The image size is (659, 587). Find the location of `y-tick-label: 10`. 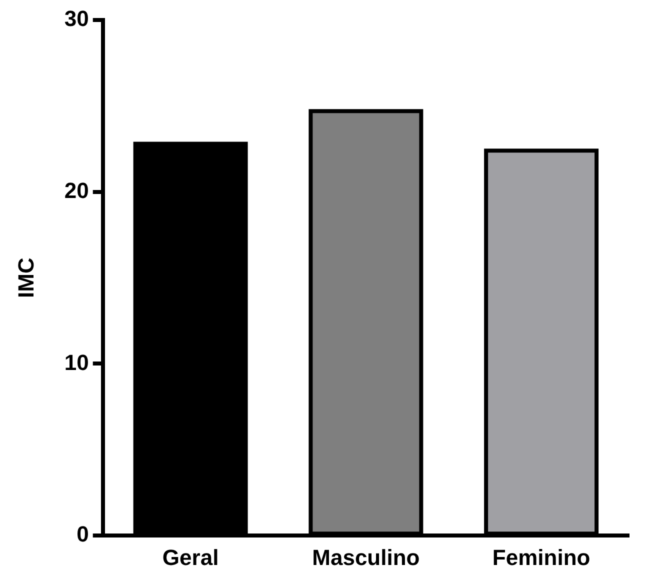

y-tick-label: 10 is located at coordinates (76, 362).